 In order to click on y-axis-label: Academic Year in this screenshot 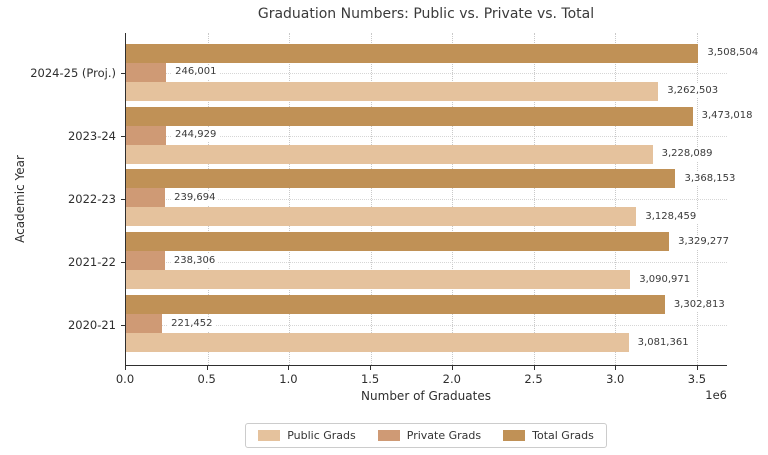, I will do `click(20, 199)`.